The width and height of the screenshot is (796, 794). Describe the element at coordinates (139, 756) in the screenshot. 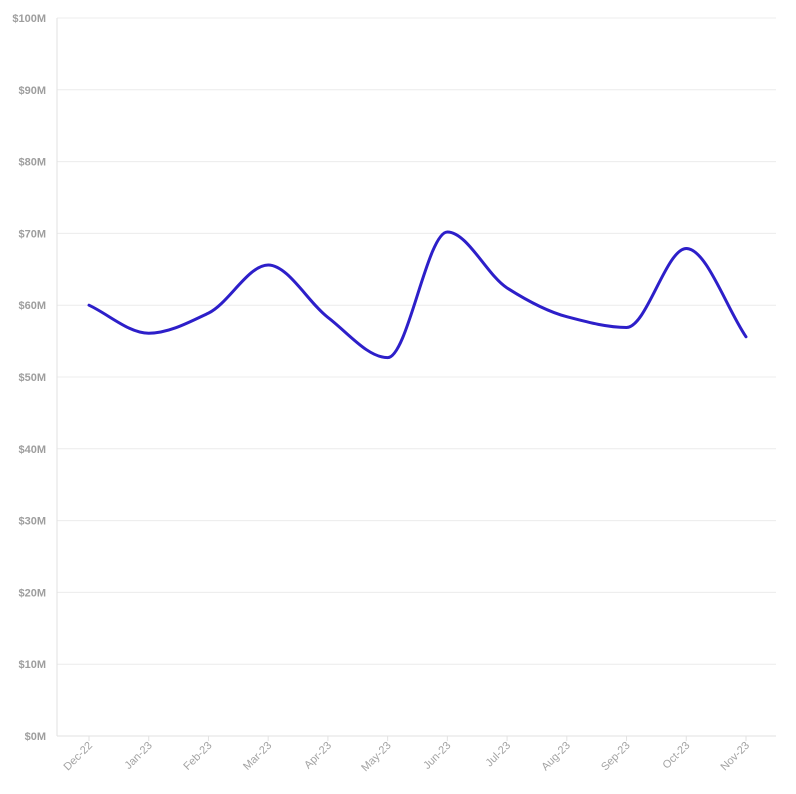

I see `x-tick-label: Jan-23` at that location.